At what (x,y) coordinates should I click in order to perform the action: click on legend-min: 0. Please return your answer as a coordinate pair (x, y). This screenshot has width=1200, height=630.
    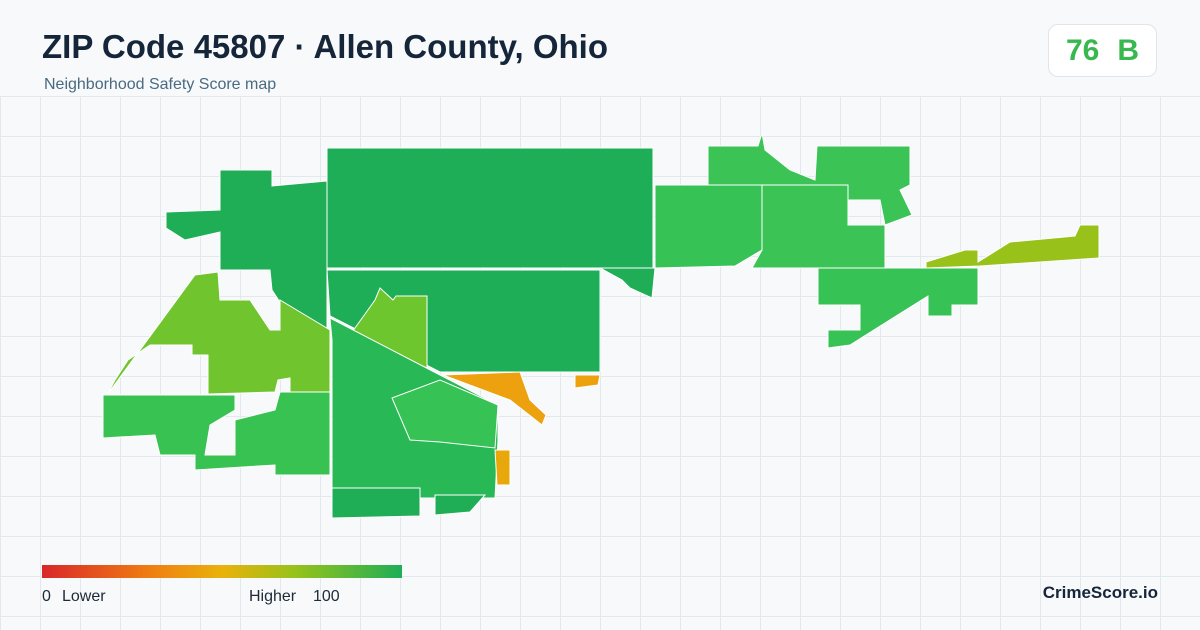
    Looking at the image, I should click on (46, 596).